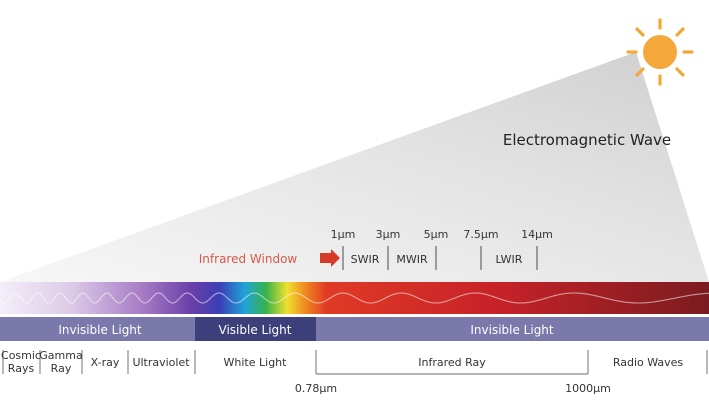  I want to click on diagram-title: Electromagnetic Wave, so click(587, 140).